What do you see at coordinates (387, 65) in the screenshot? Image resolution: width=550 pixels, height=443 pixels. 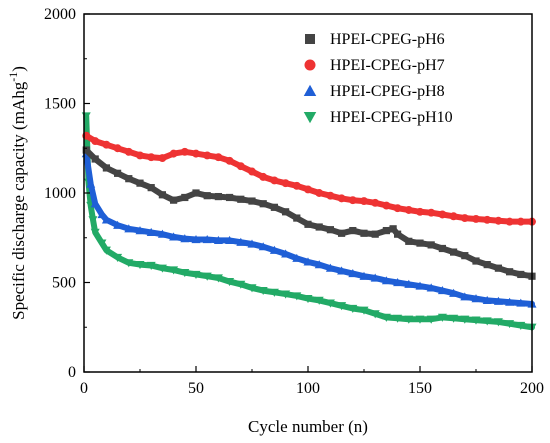 I see `legend-label: HPEI-CPEG-pH7` at bounding box center [387, 65].